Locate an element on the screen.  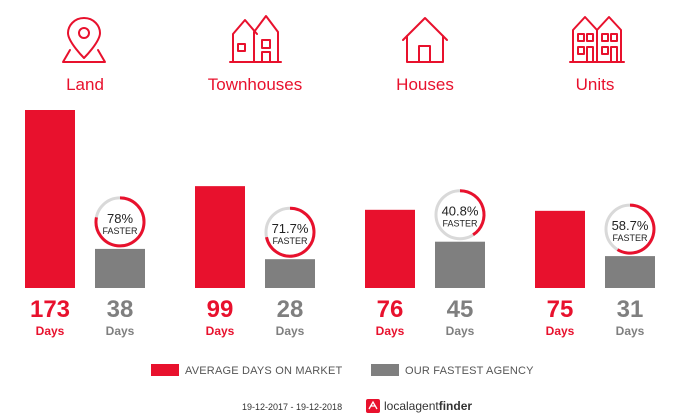
footer: 19-12-2017 - 19-12-2018 localagentfinder is located at coordinates (357, 406).